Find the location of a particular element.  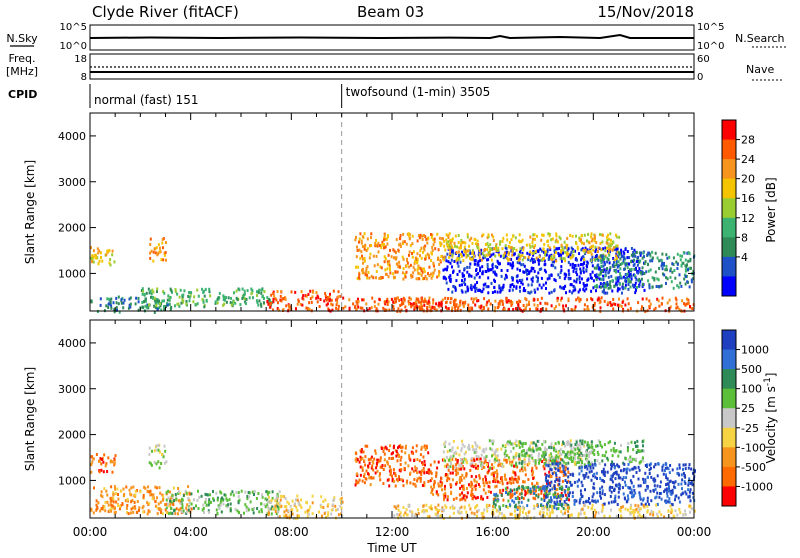

power-ytick-label: 2000 is located at coordinates (72, 228).